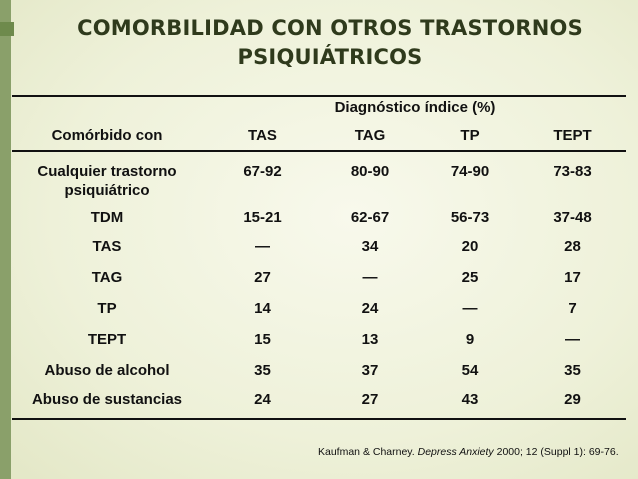 Image resolution: width=638 pixels, height=479 pixels. What do you see at coordinates (107, 246) in the screenshot?
I see `row-label: TAS` at bounding box center [107, 246].